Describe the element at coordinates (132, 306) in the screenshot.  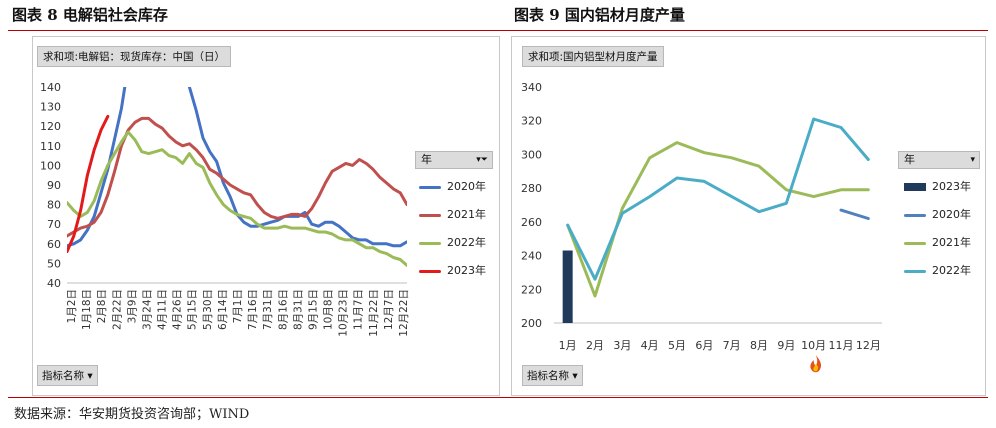
I see `x-tick-label: 3月9日` at that location.